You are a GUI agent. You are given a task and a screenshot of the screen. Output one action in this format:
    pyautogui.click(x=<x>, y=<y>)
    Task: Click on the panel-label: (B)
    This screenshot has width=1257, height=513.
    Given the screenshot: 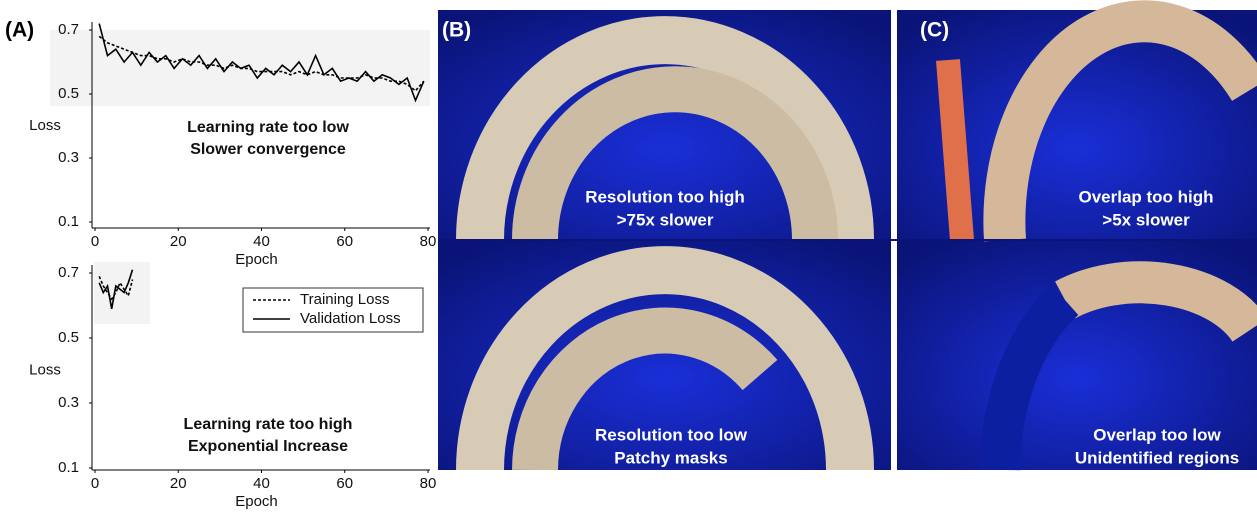 What is the action you would take?
    pyautogui.click(x=456, y=30)
    